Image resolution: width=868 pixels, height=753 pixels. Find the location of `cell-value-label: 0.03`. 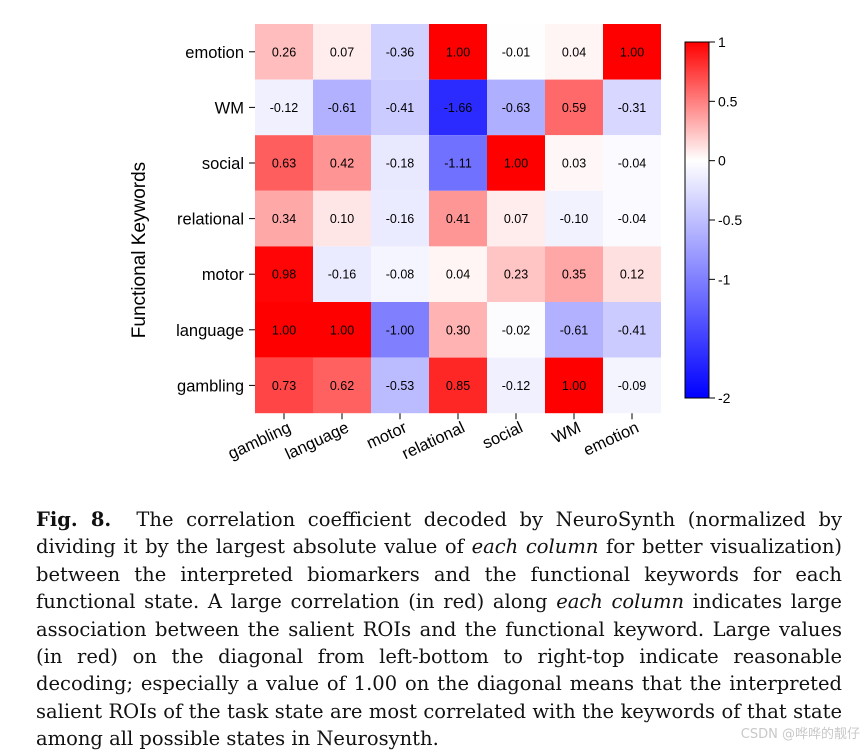

cell-value-label: 0.03 is located at coordinates (574, 164).